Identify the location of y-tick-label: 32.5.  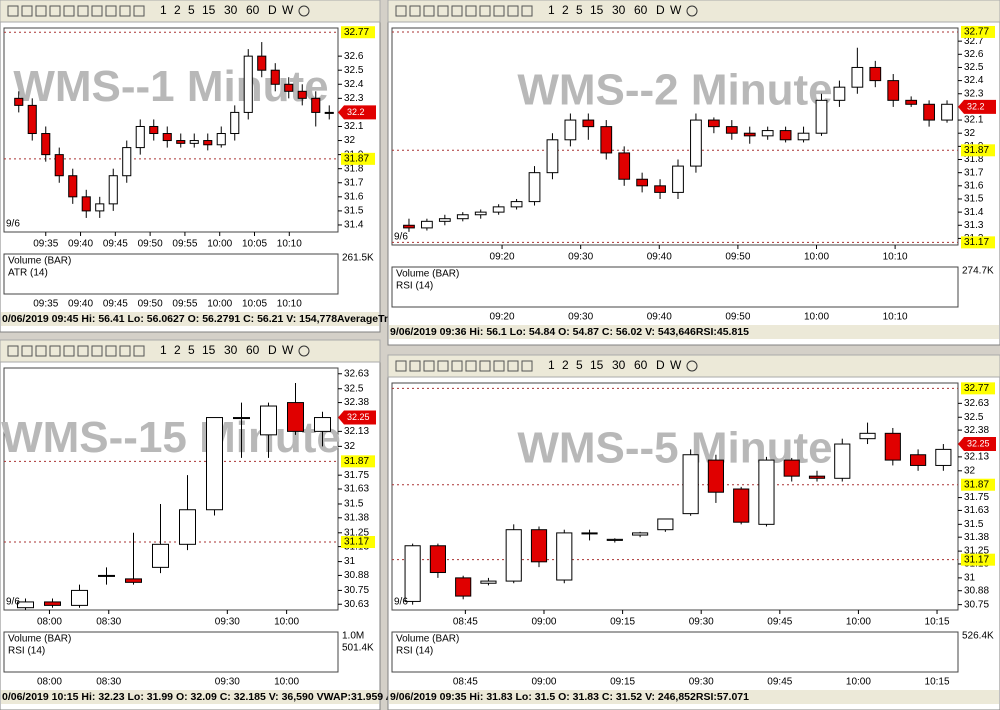
(354, 388).